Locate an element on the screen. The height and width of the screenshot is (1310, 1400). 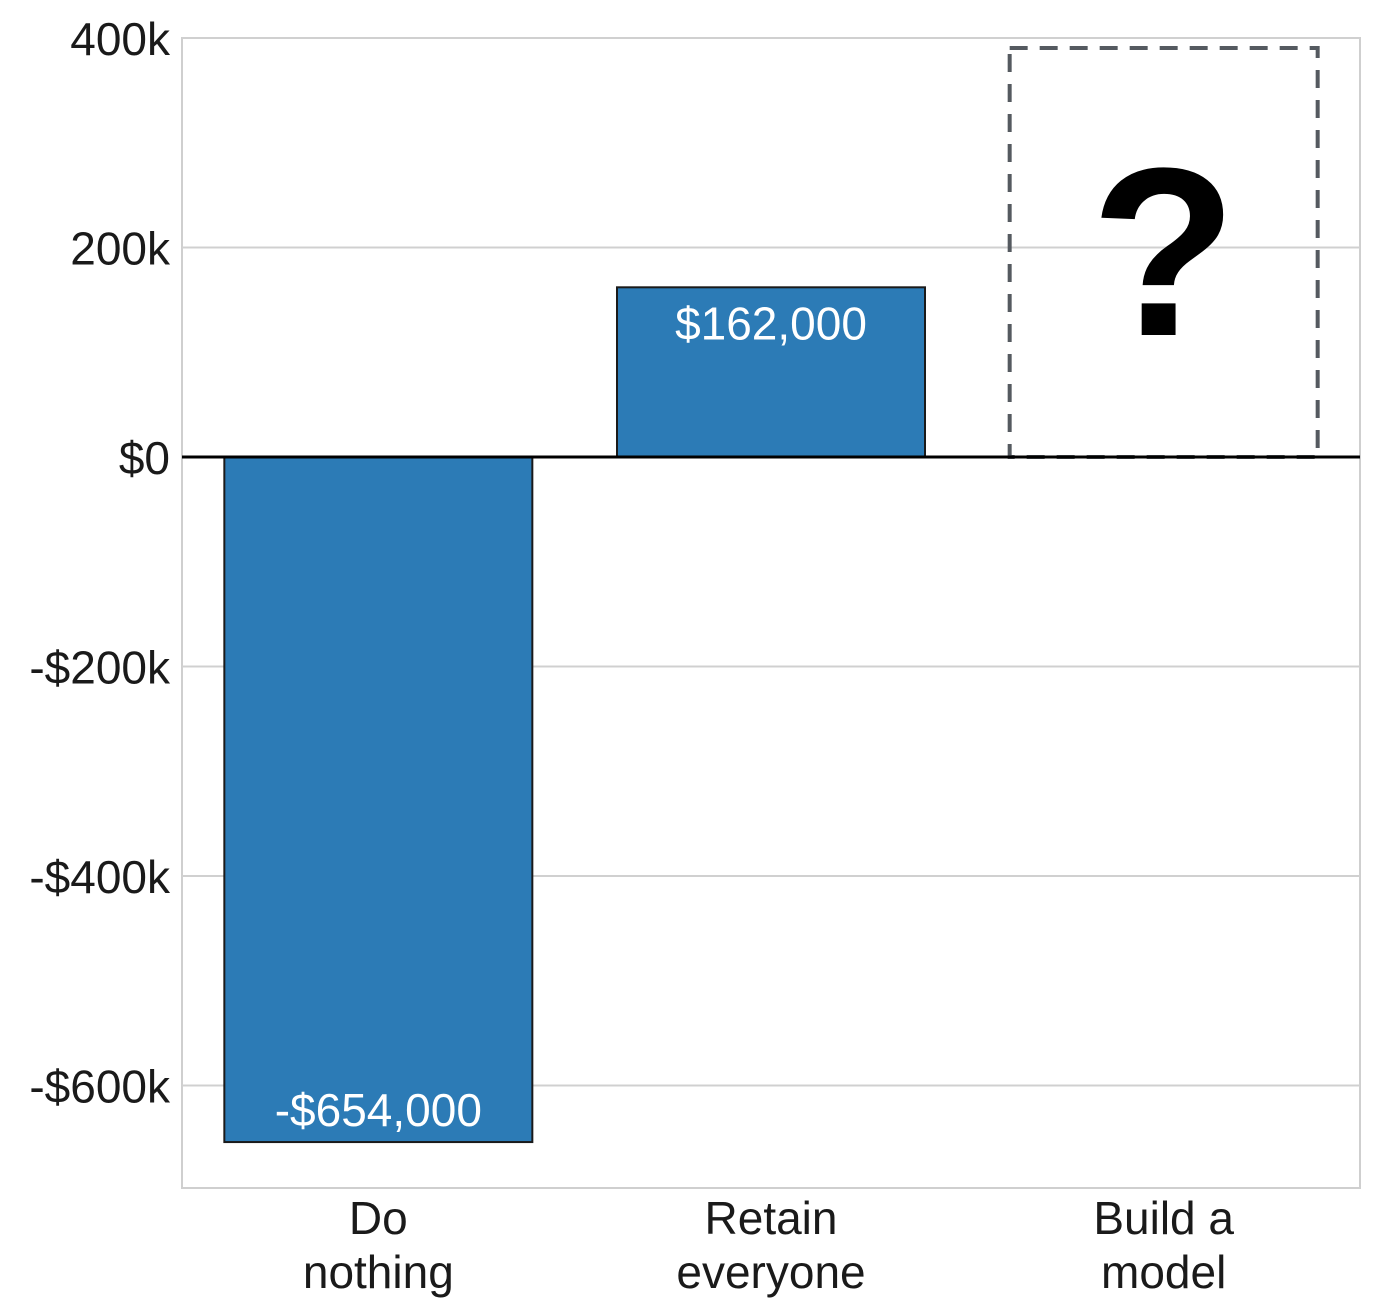
y-tick-label: -$200k is located at coordinates (100, 668).